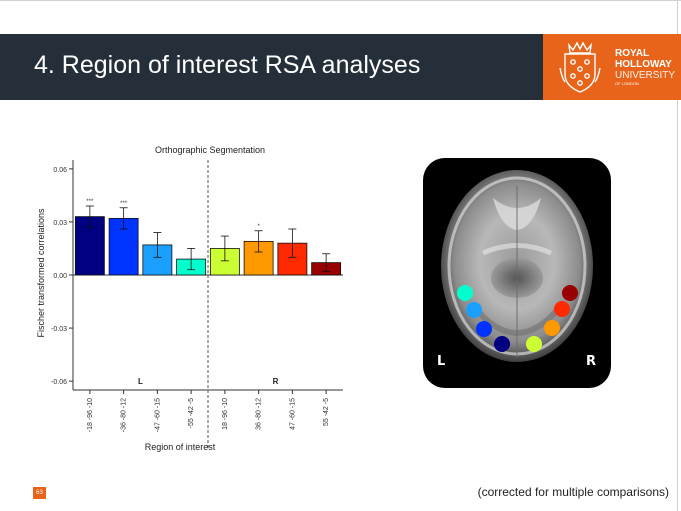  Describe the element at coordinates (276, 381) in the screenshot. I see `group-label-right: R` at that location.